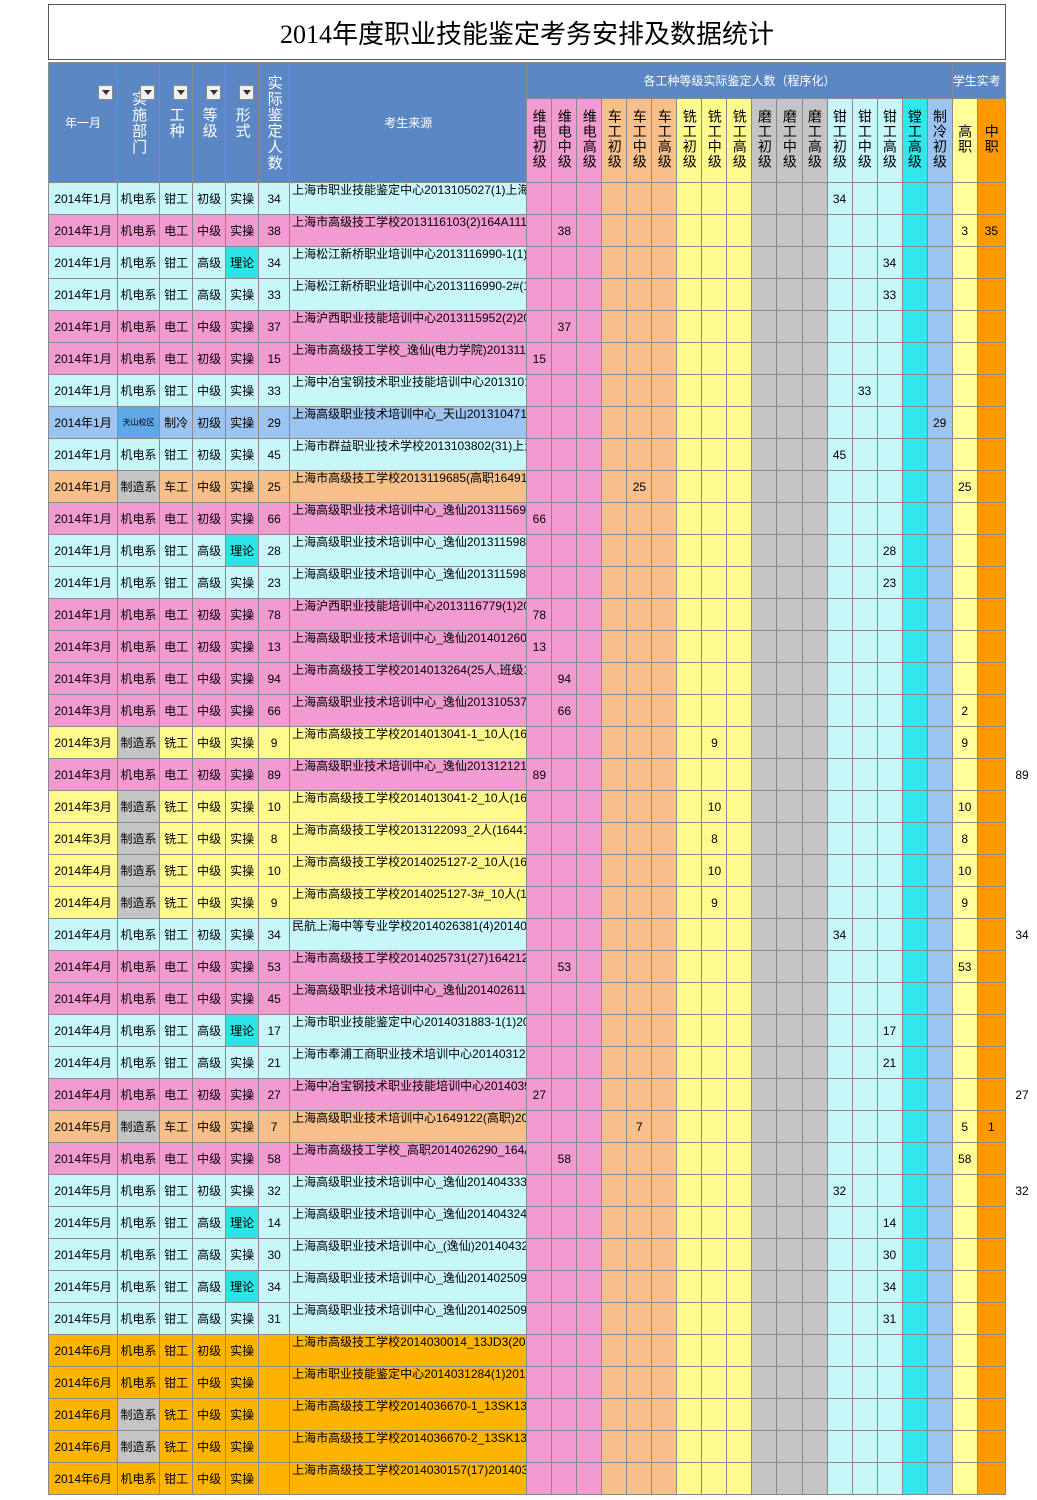 The height and width of the screenshot is (1500, 1037). I want to click on stat-cell: 10, so click(714, 870).